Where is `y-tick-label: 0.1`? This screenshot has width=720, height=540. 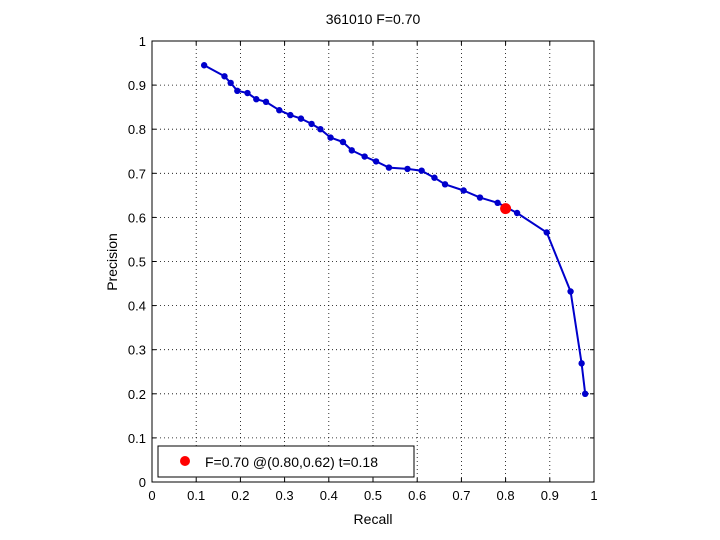
y-tick-label: 0.1 is located at coordinates (137, 438).